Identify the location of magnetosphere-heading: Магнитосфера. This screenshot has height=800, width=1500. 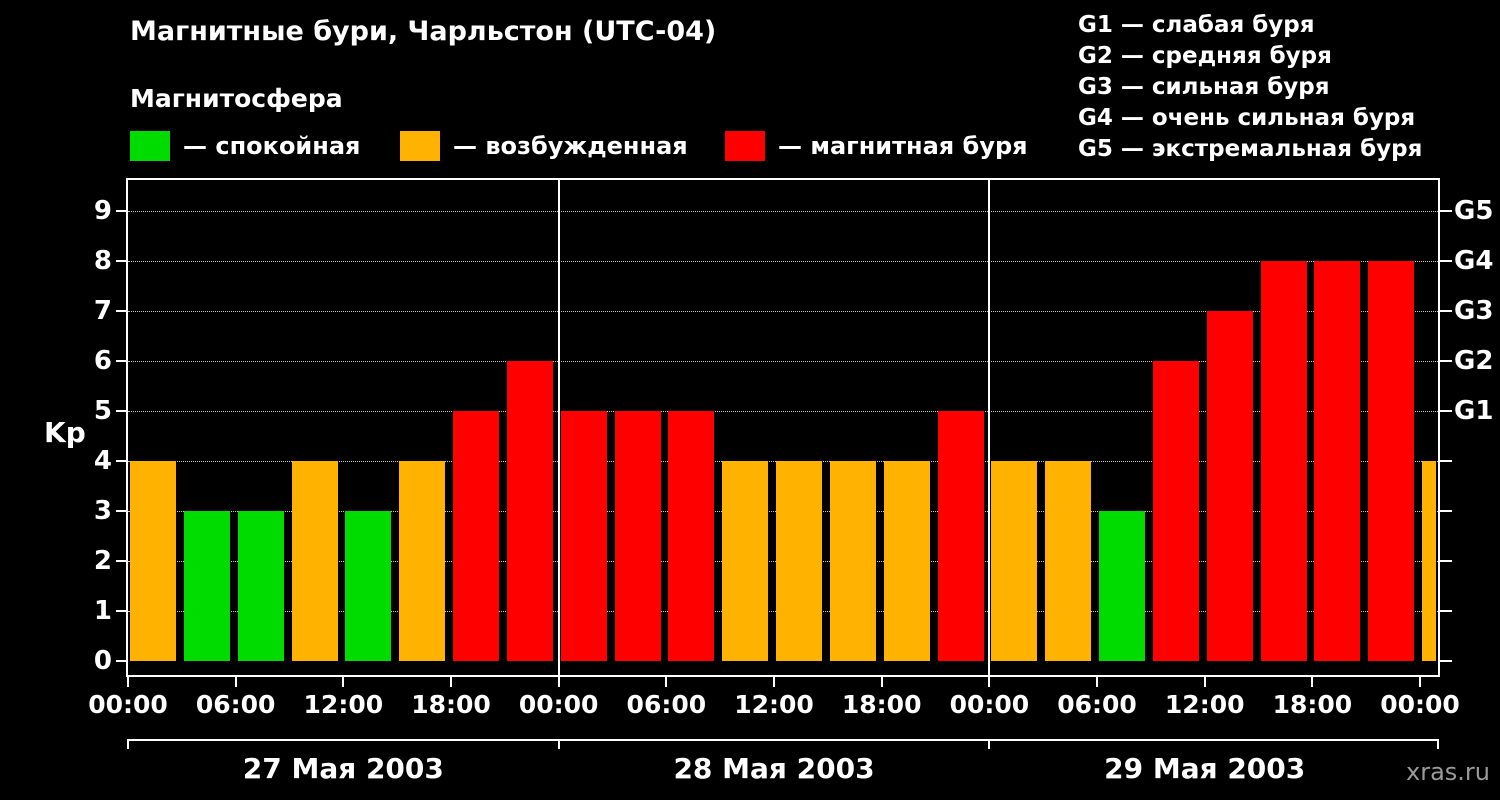
(236, 98).